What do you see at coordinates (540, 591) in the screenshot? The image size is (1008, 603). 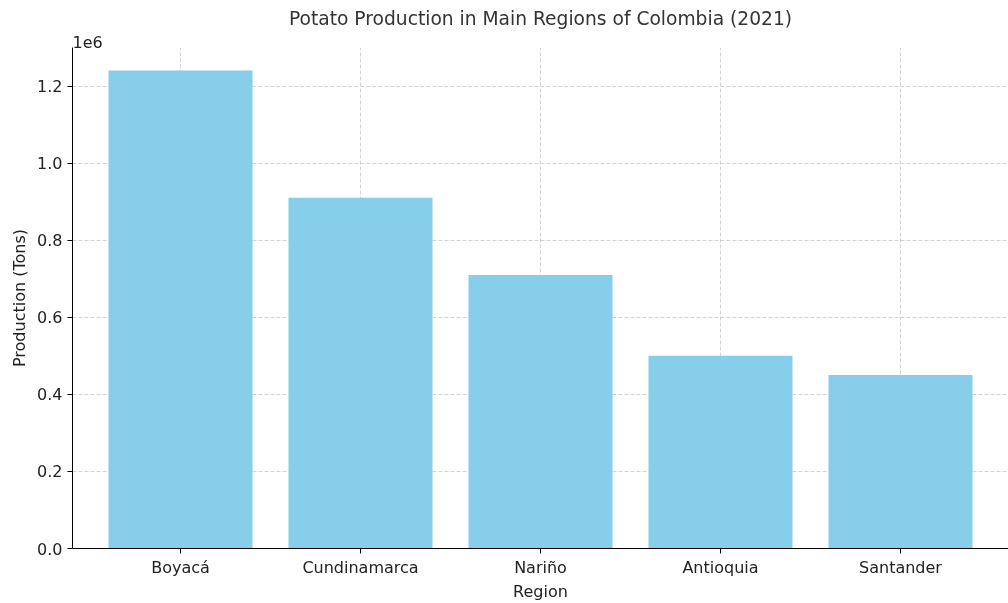 I see `x-axis-title: Region` at bounding box center [540, 591].